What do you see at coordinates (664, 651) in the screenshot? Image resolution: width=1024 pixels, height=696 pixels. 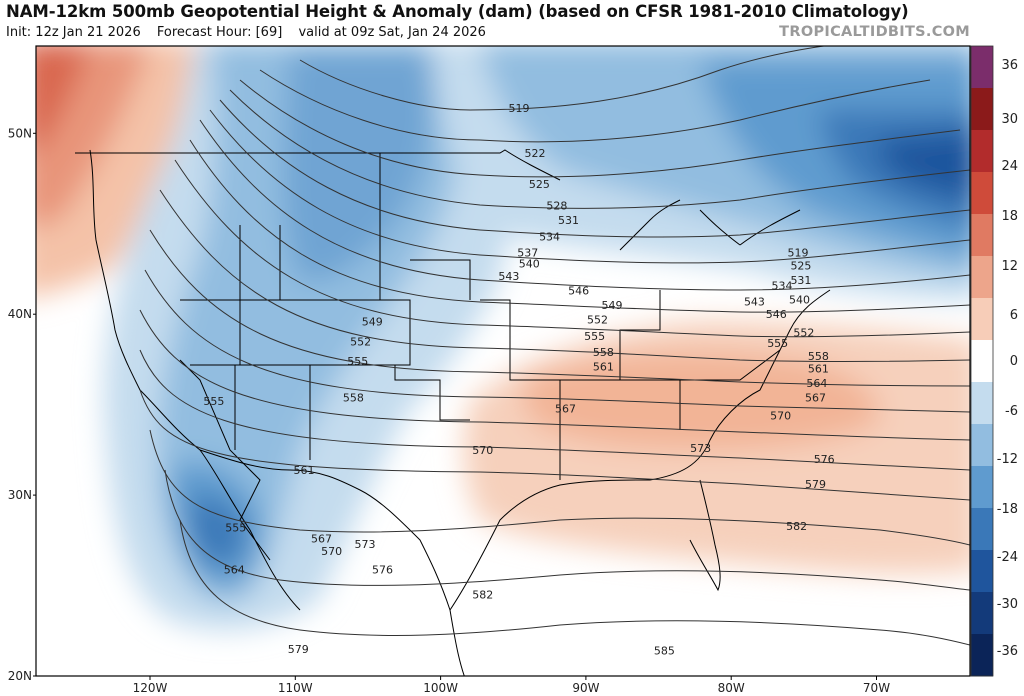 I see `contour-label: 585` at bounding box center [664, 651].